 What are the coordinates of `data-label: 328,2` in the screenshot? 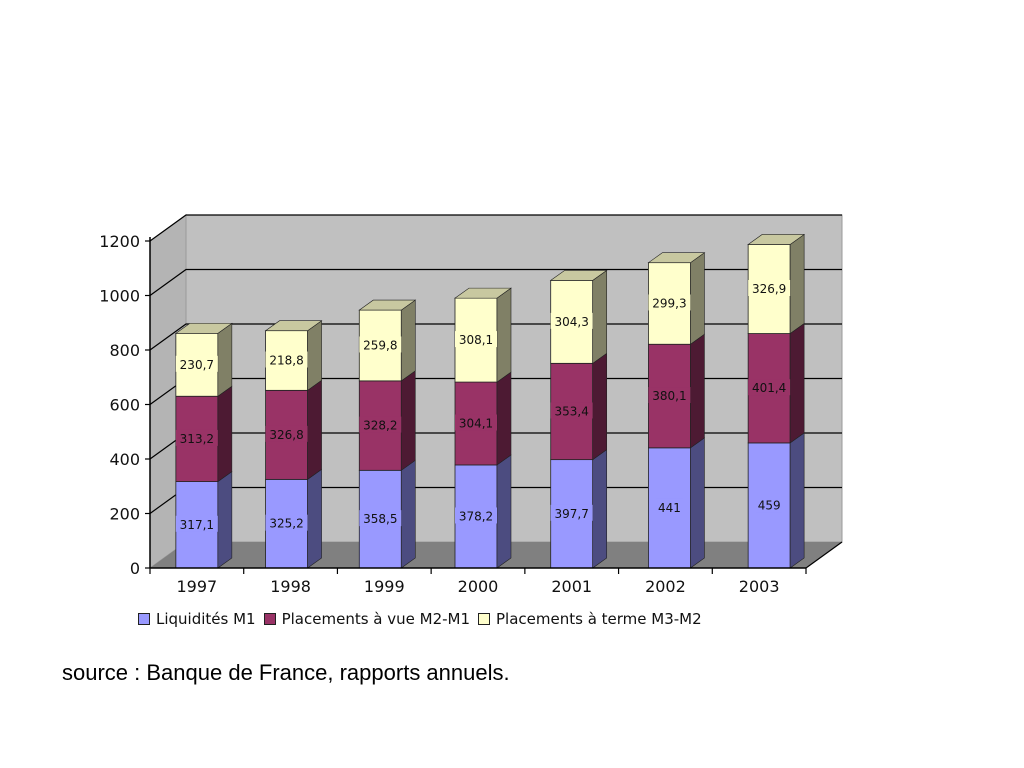 It's located at (380, 426).